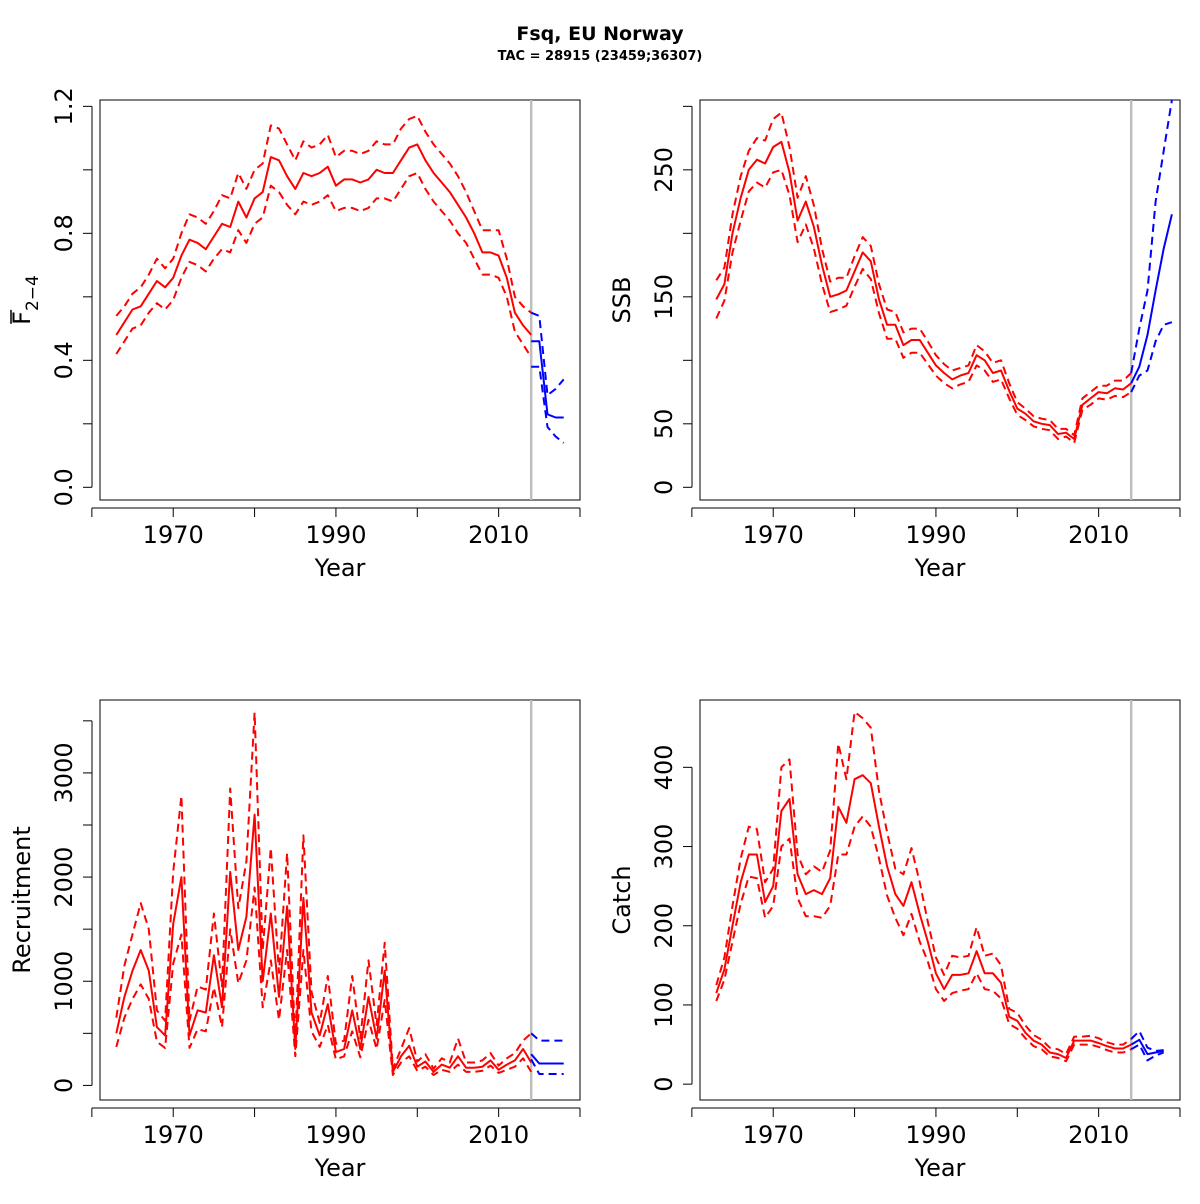 This screenshot has height=1204, width=1200. What do you see at coordinates (773, 535) in the screenshot?
I see `ssb-panel-x-tick-label: 1970` at bounding box center [773, 535].